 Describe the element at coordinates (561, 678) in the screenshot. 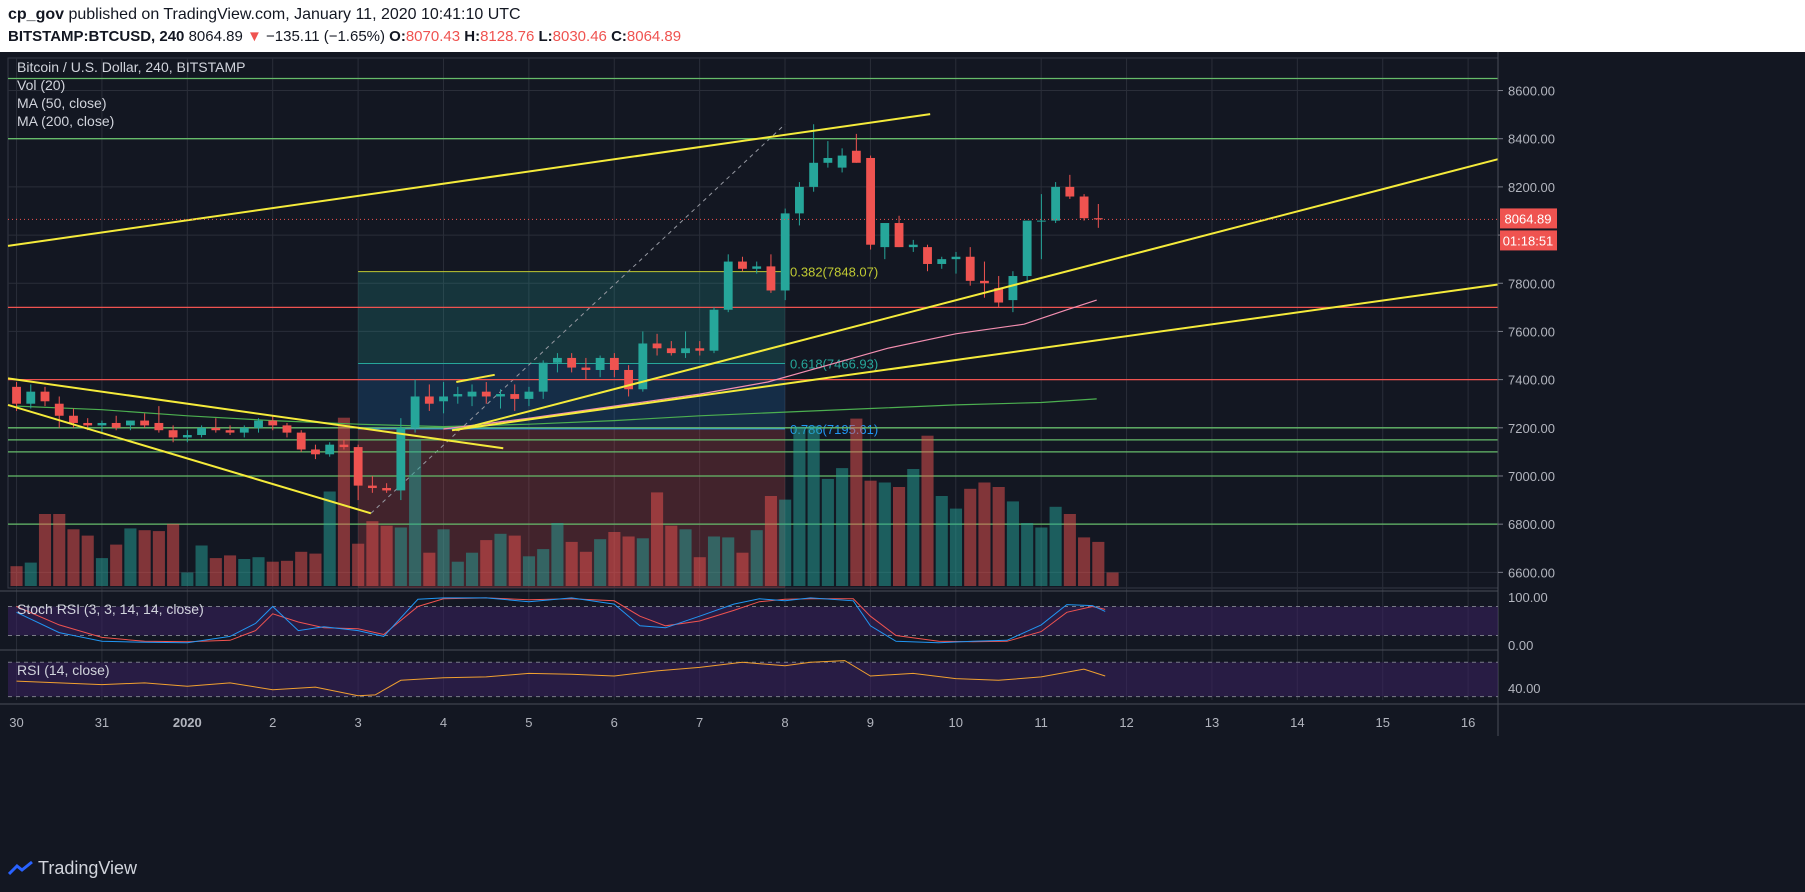

I see `rsi-line` at that location.